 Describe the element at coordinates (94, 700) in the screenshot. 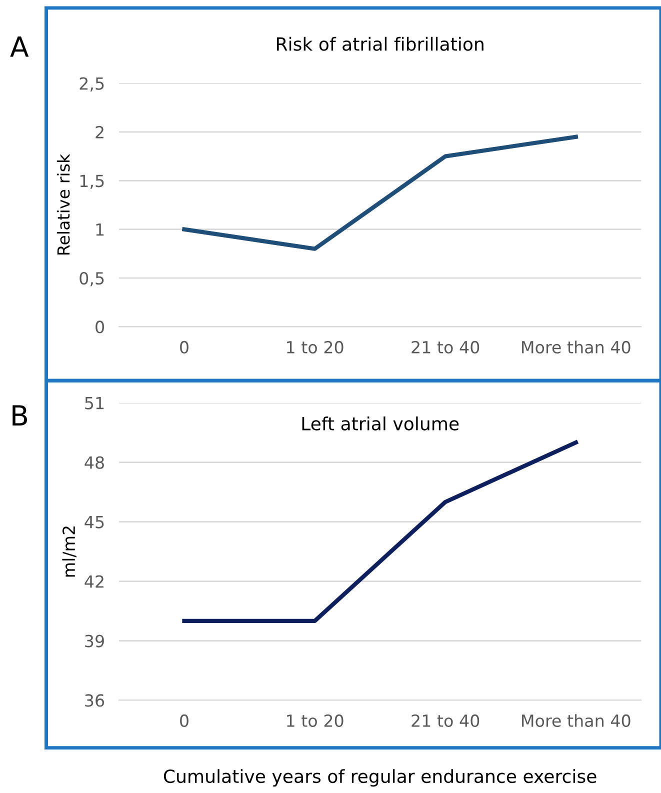

I see `y-tick-label: 36` at that location.